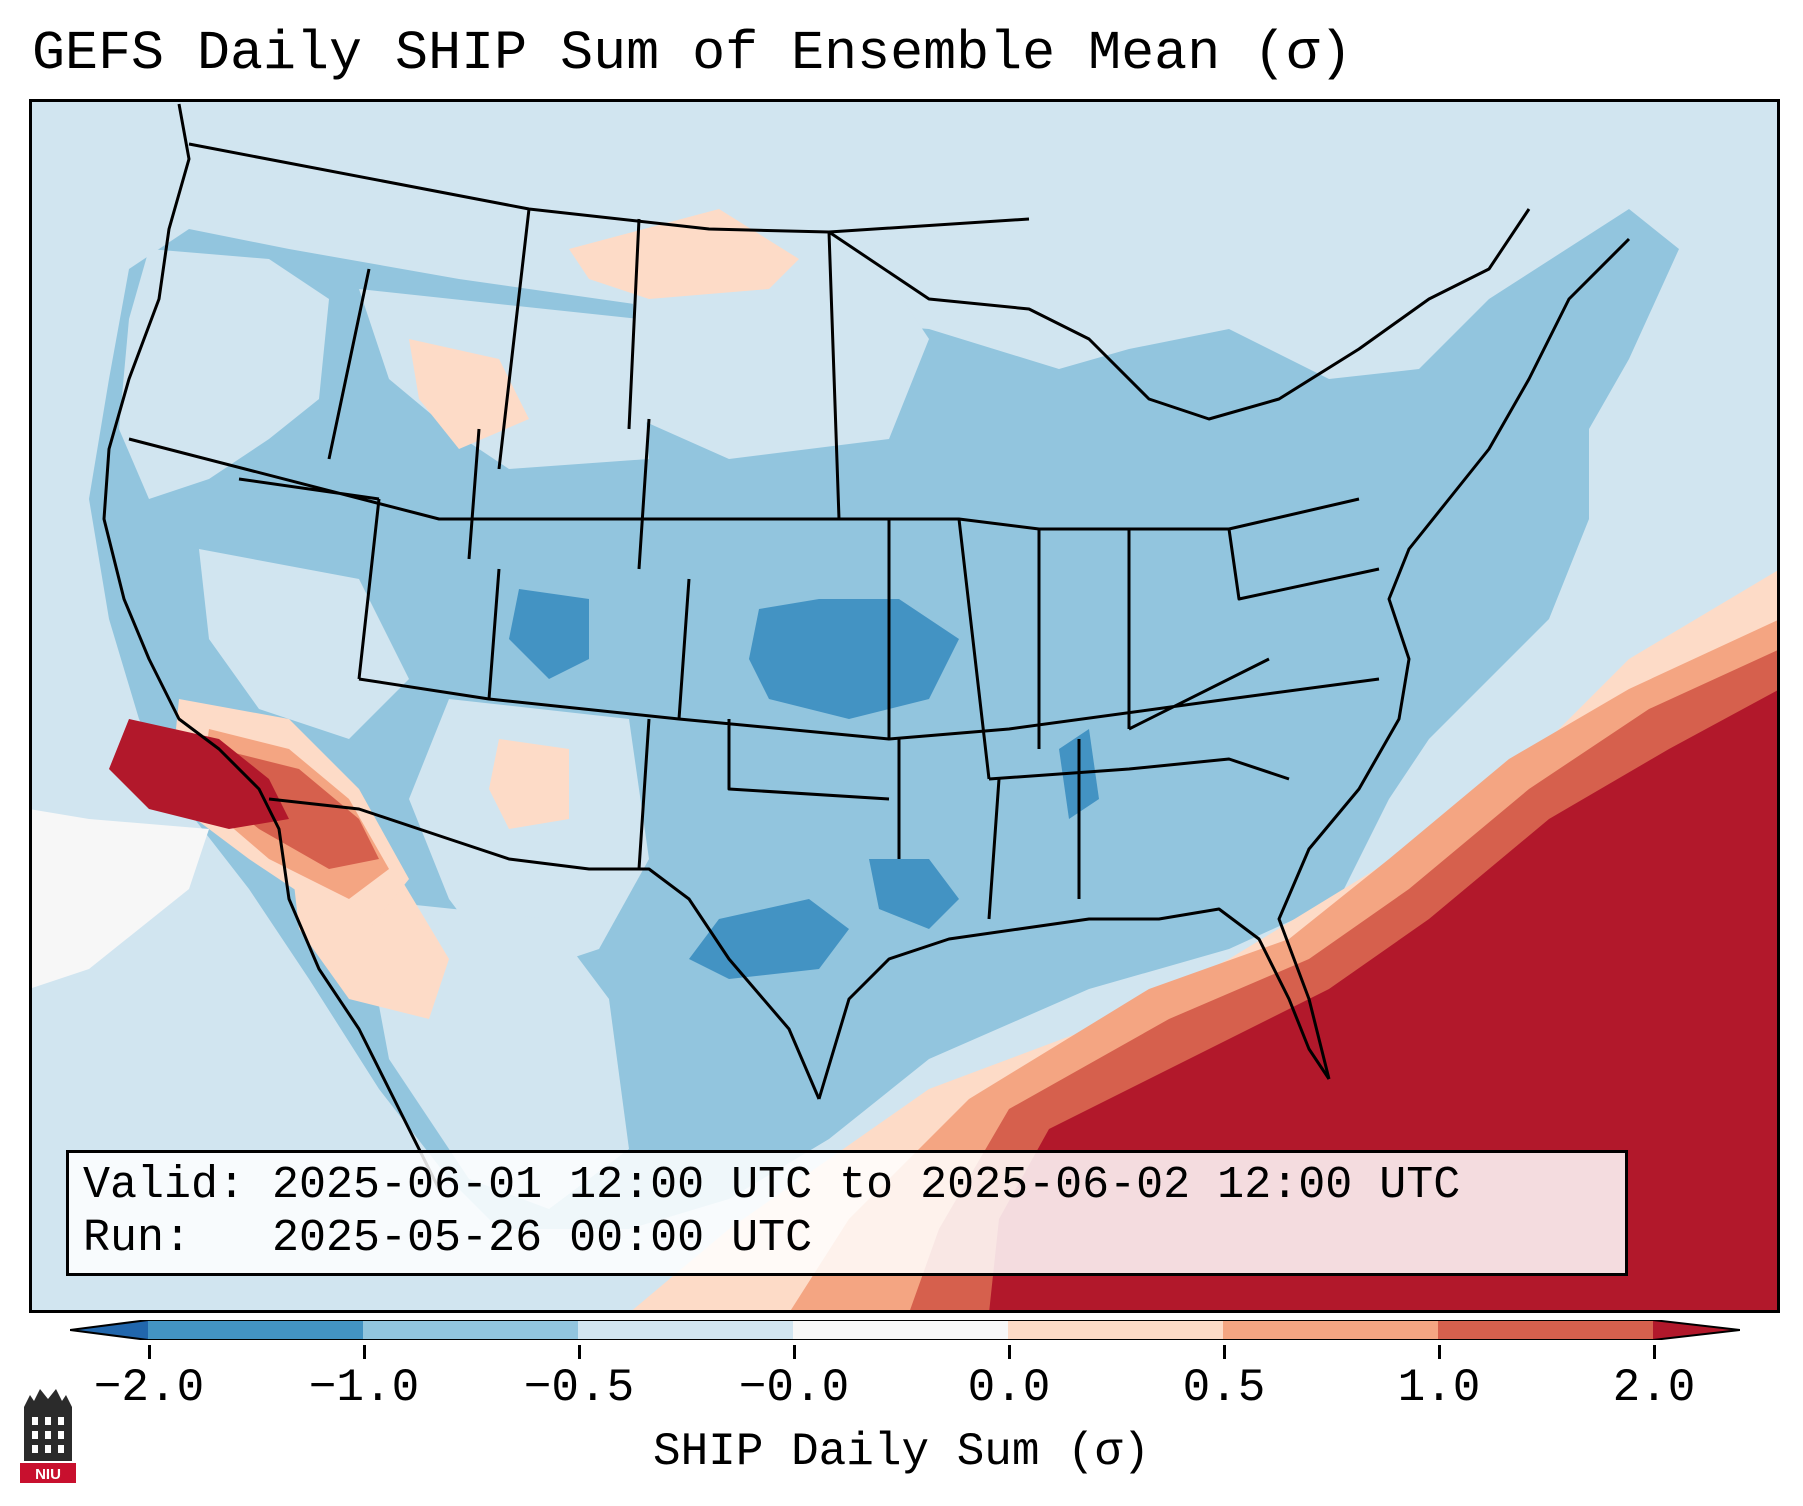  Describe the element at coordinates (364, 1388) in the screenshot. I see `colorbar-tick-label: −1.0` at that location.